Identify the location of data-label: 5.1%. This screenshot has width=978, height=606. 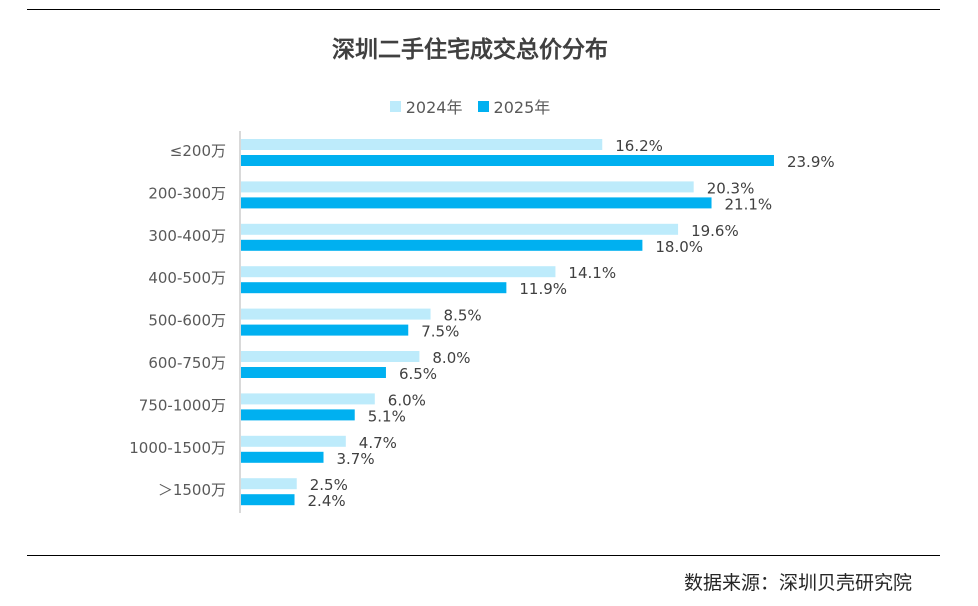
(387, 416).